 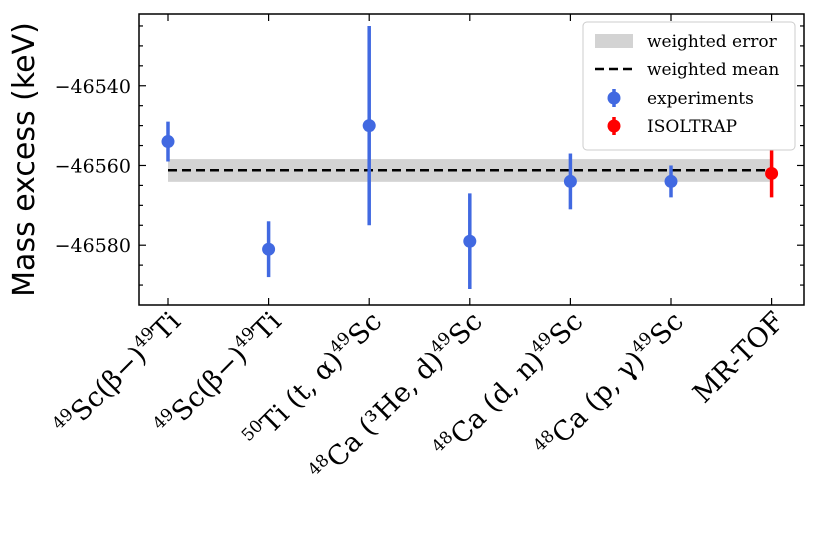 What do you see at coordinates (712, 42) in the screenshot?
I see `legend-label: weighted error` at bounding box center [712, 42].